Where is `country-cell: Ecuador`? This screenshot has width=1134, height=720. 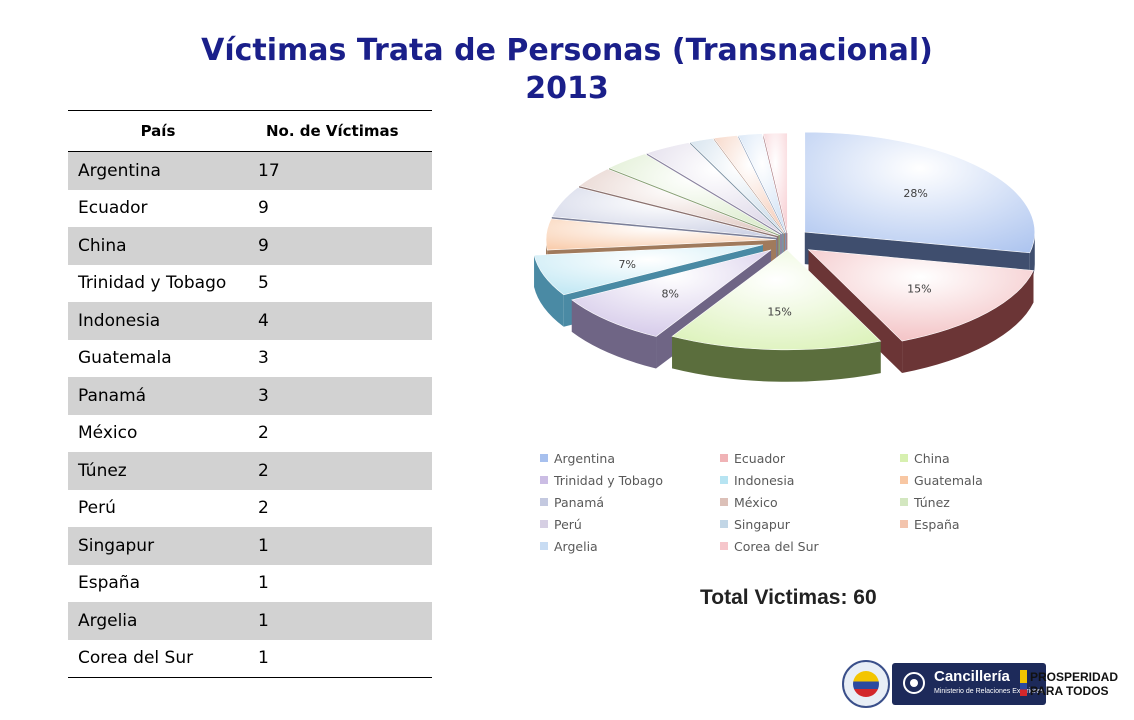 country-cell: Ecuador is located at coordinates (113, 208).